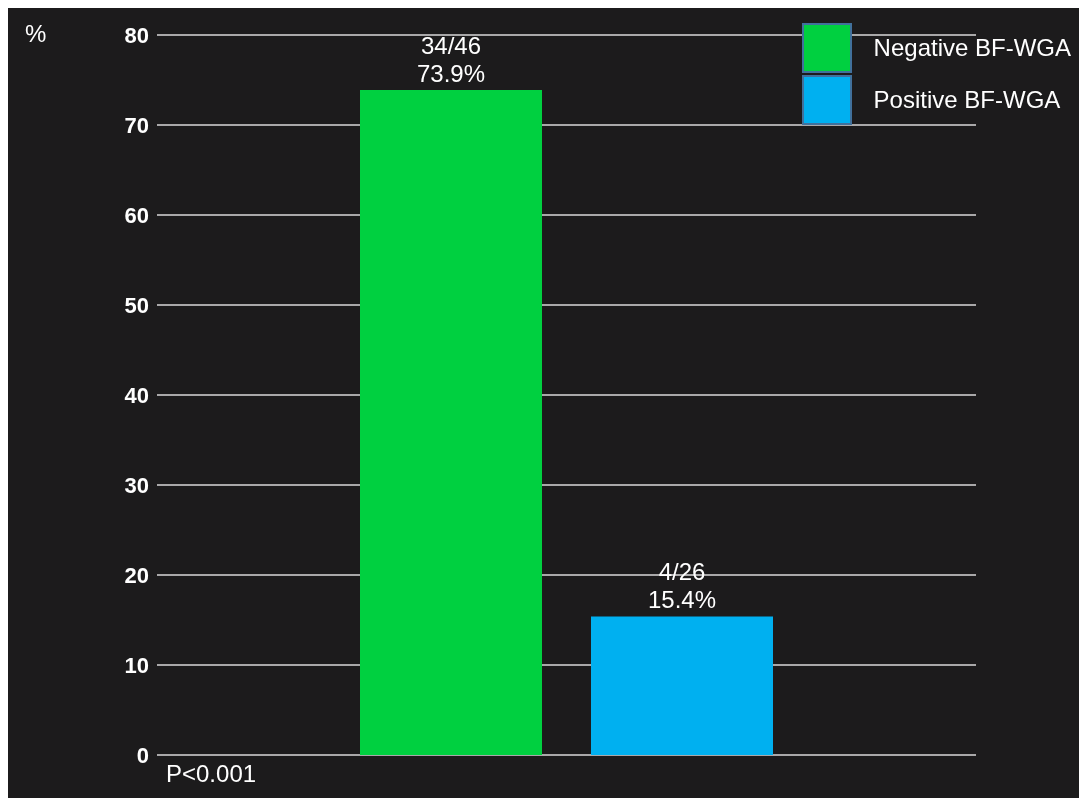 This screenshot has height=807, width=1087. Describe the element at coordinates (136, 215) in the screenshot. I see `y-tick-label: 60` at that location.